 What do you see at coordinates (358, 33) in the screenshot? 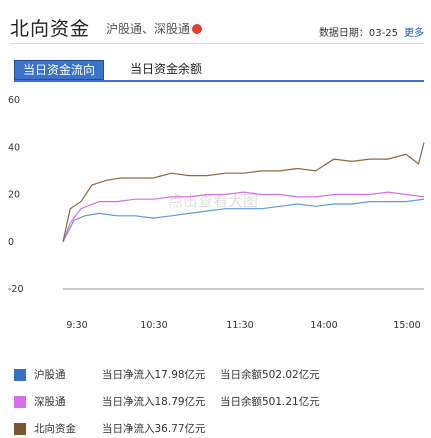
I see `date-label: 数据日期：03-25` at bounding box center [358, 33].